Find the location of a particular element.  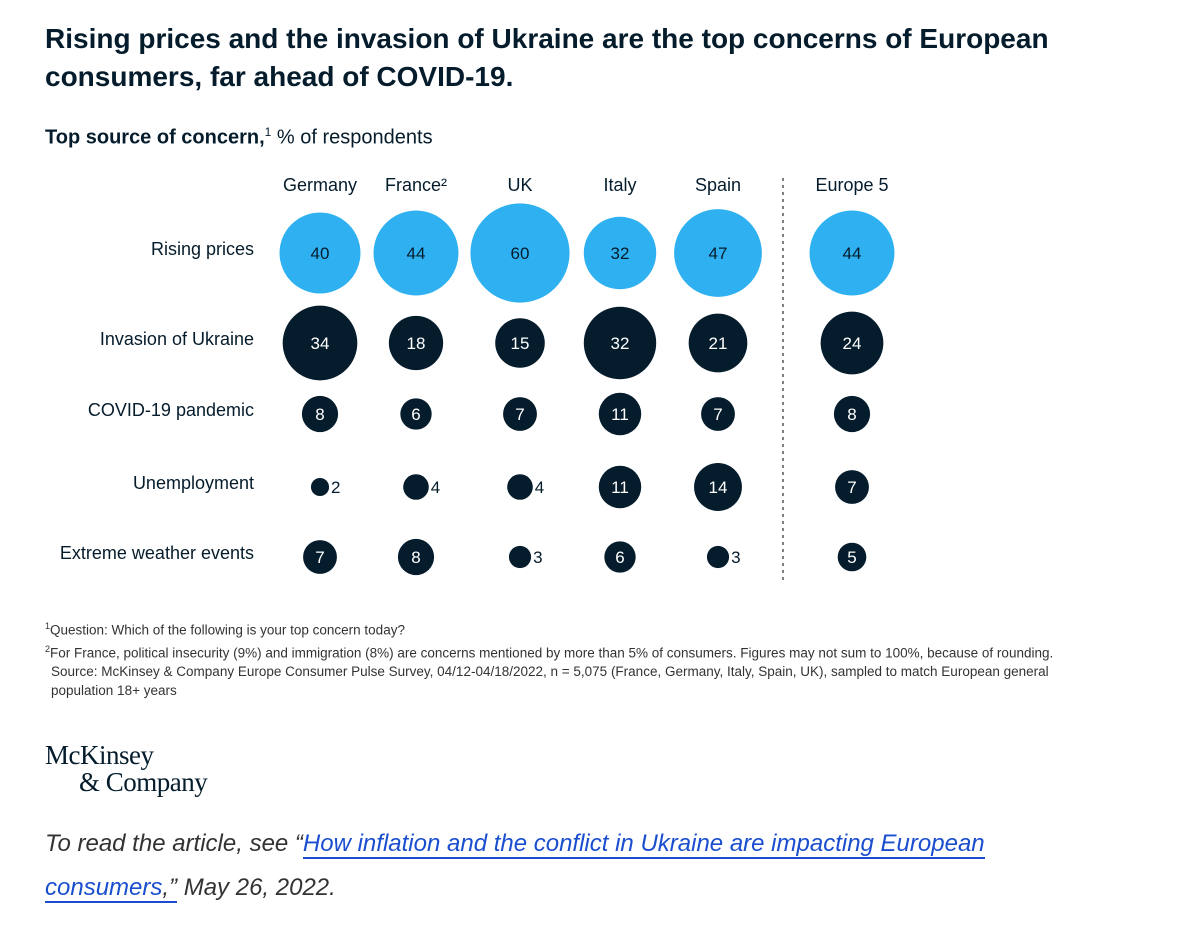

subtitle-bold: Top source of concern, is located at coordinates (155, 137).